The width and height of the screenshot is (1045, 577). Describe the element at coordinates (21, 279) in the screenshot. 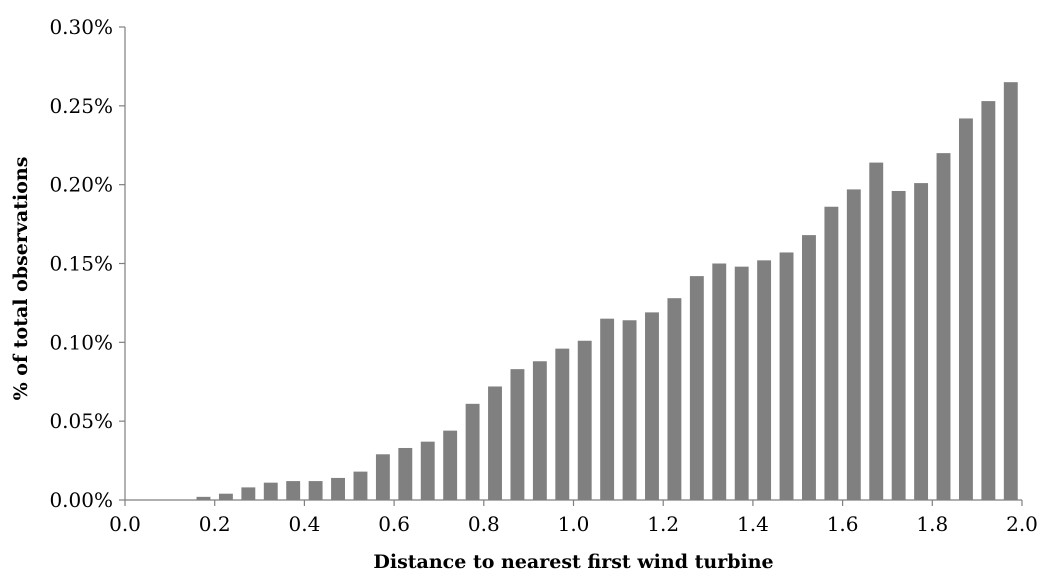

I see `y-axis-title: % of total observations` at that location.